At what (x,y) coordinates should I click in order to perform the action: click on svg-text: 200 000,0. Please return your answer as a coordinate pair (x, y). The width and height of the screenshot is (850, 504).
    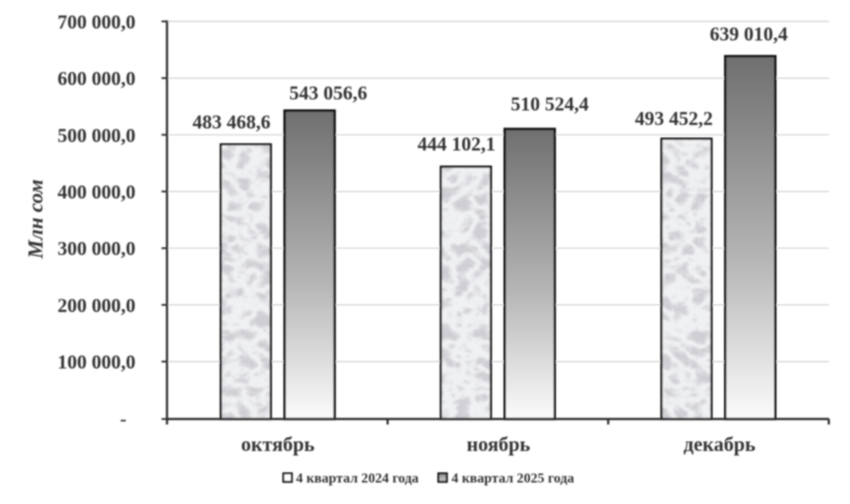
    Looking at the image, I should click on (97, 306).